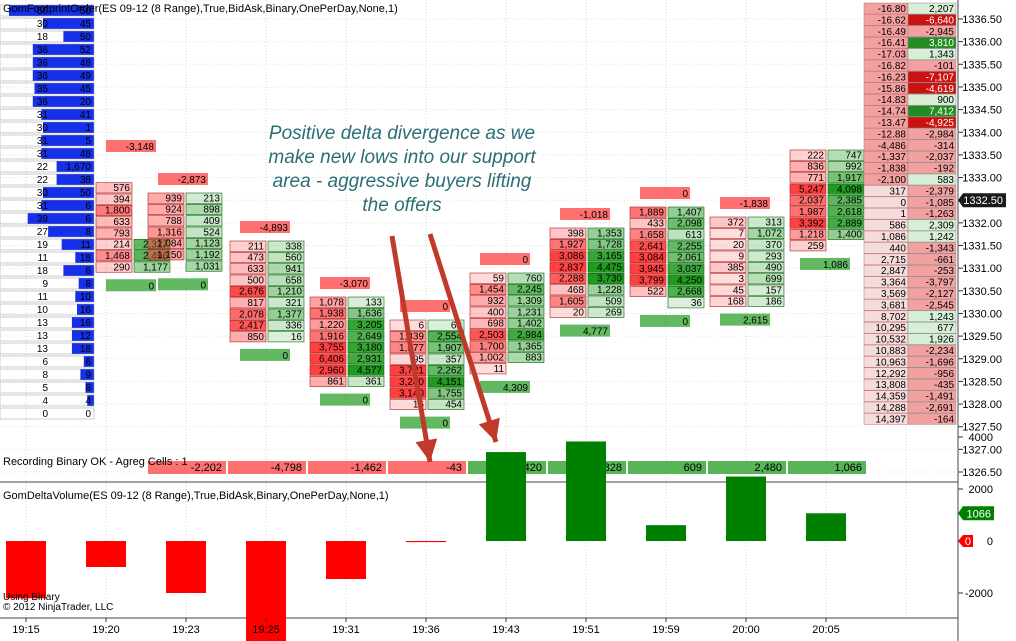  What do you see at coordinates (411, 349) in the screenshot?
I see `annotation-arrow-shaft` at bounding box center [411, 349].